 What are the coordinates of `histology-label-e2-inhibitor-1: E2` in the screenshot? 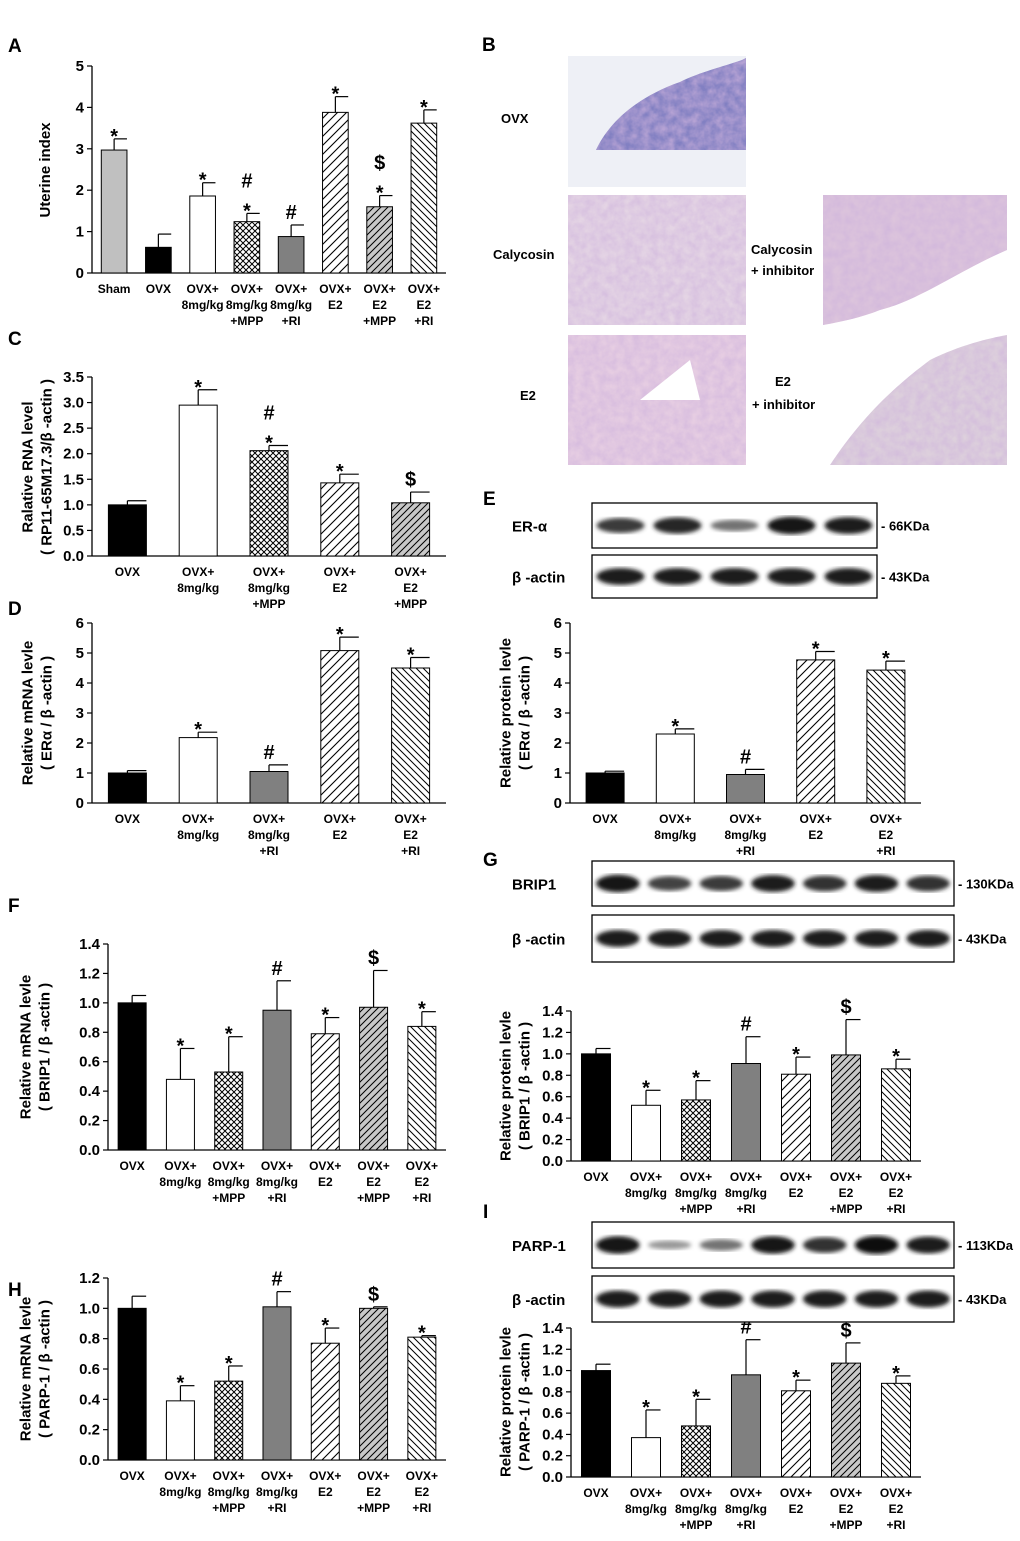 It's located at (783, 381).